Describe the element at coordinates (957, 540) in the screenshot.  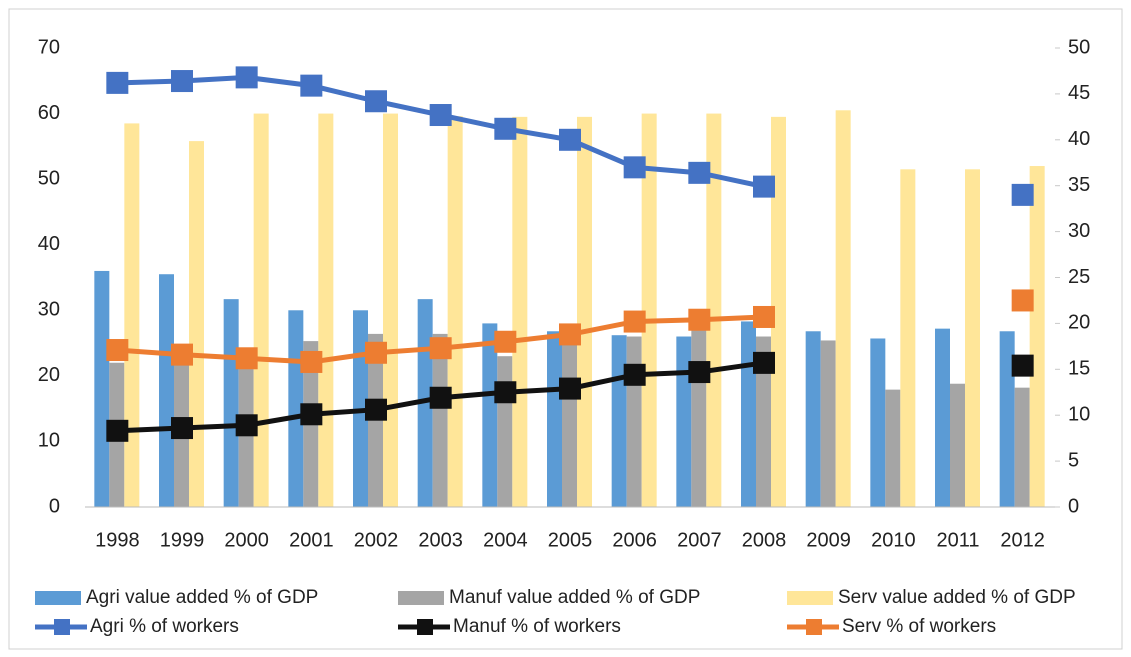
I see `x-tick-label: 2011` at that location.